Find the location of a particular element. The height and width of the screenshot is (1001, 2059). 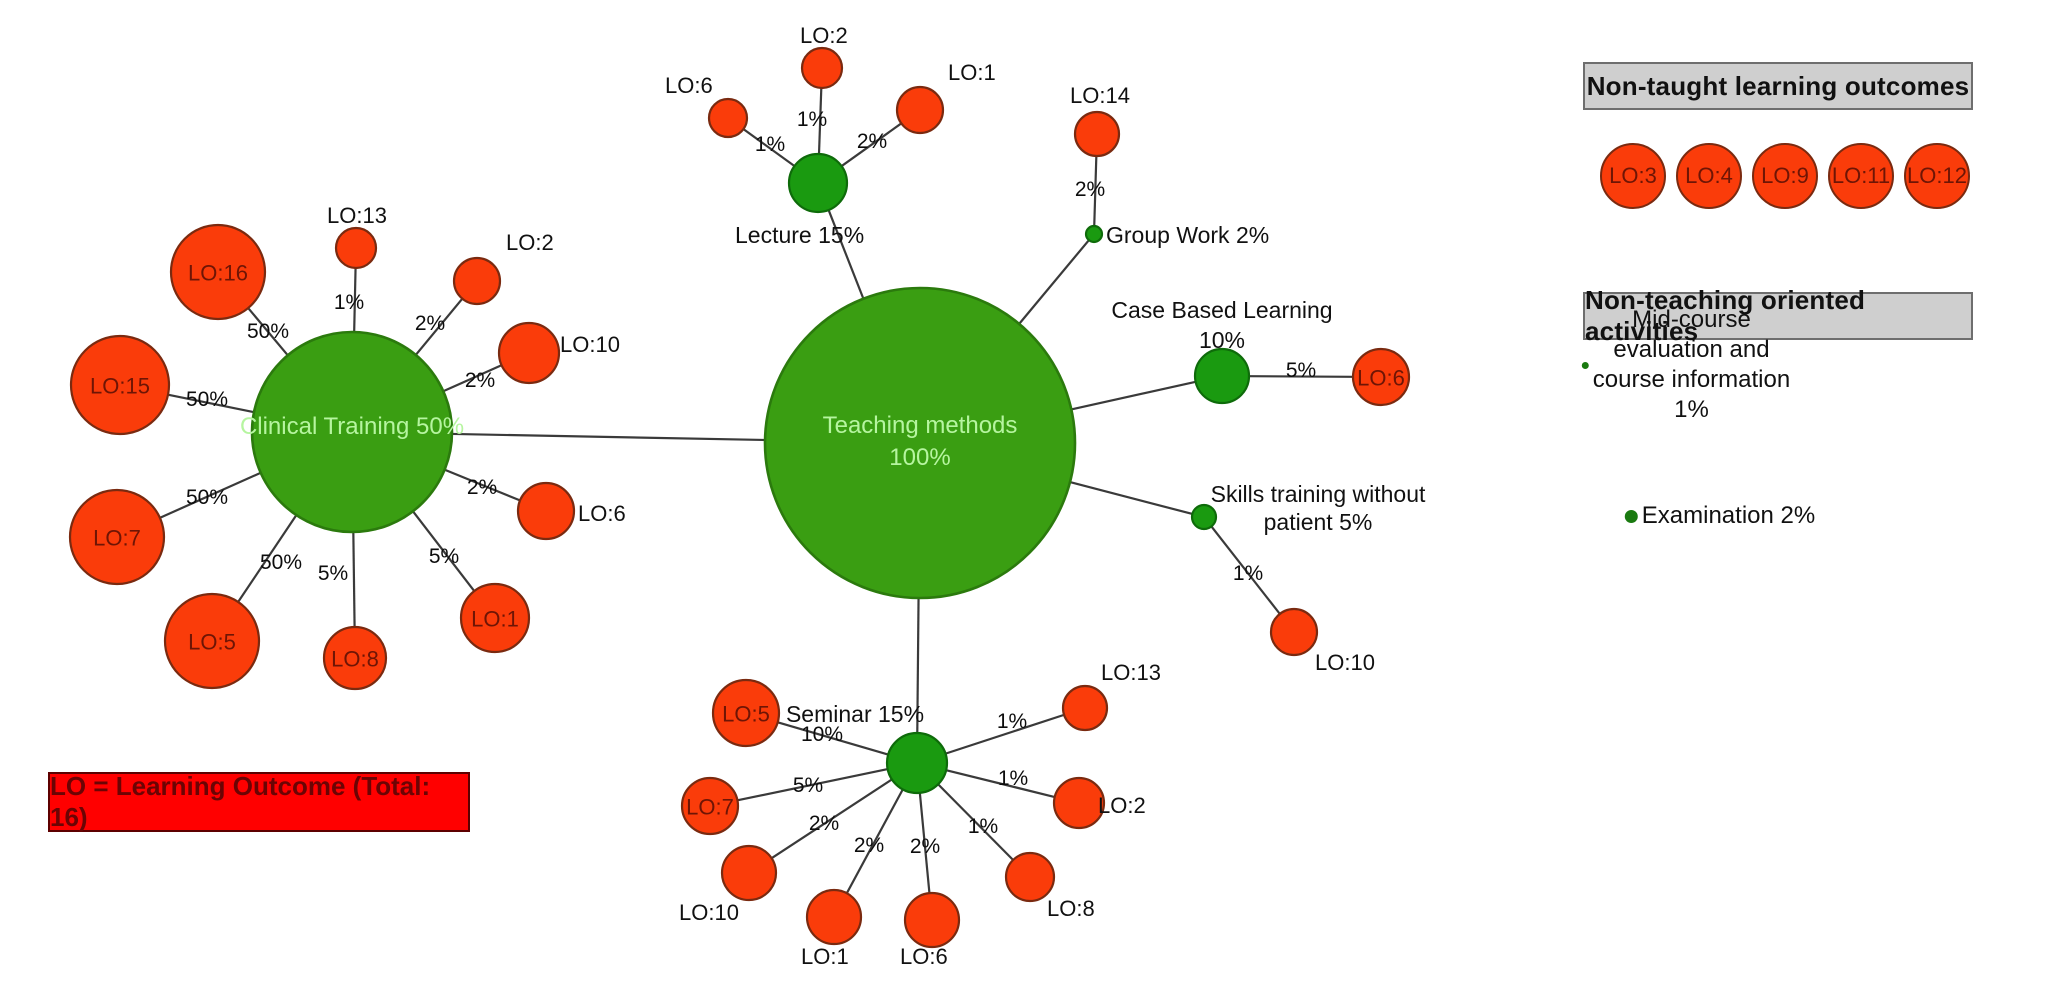

lo-node-seminar-LO6-4-label: LO:6 is located at coordinates (924, 956).